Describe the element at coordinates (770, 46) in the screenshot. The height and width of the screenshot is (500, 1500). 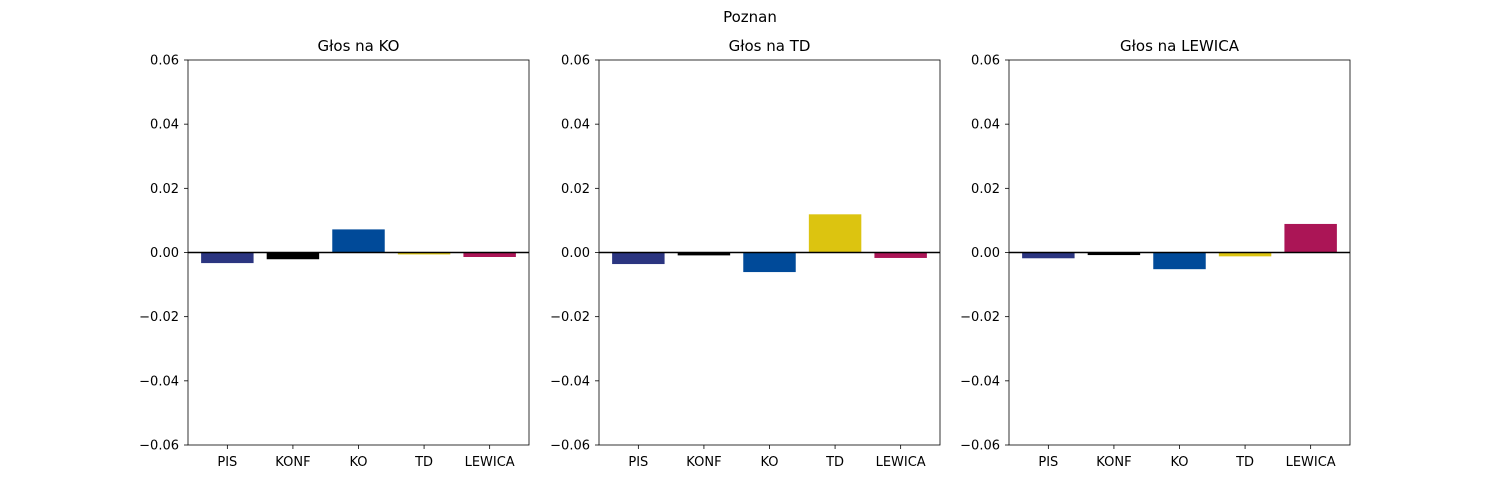
I see `subplot-title: Głos na TD` at that location.